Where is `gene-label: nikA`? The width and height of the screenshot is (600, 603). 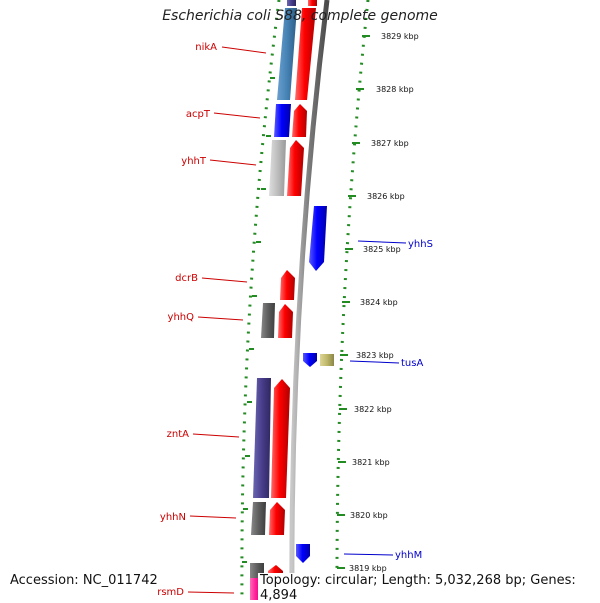
gene-label: nikA is located at coordinates (206, 47).